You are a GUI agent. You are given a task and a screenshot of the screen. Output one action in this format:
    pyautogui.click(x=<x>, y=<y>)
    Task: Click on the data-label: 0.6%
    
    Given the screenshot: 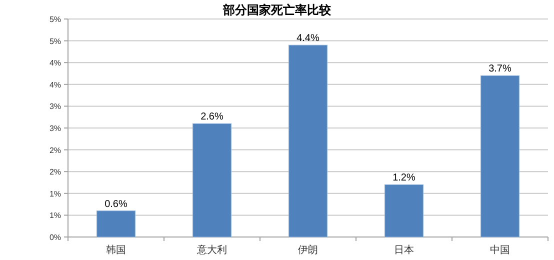 What is the action you would take?
    pyautogui.click(x=116, y=204)
    